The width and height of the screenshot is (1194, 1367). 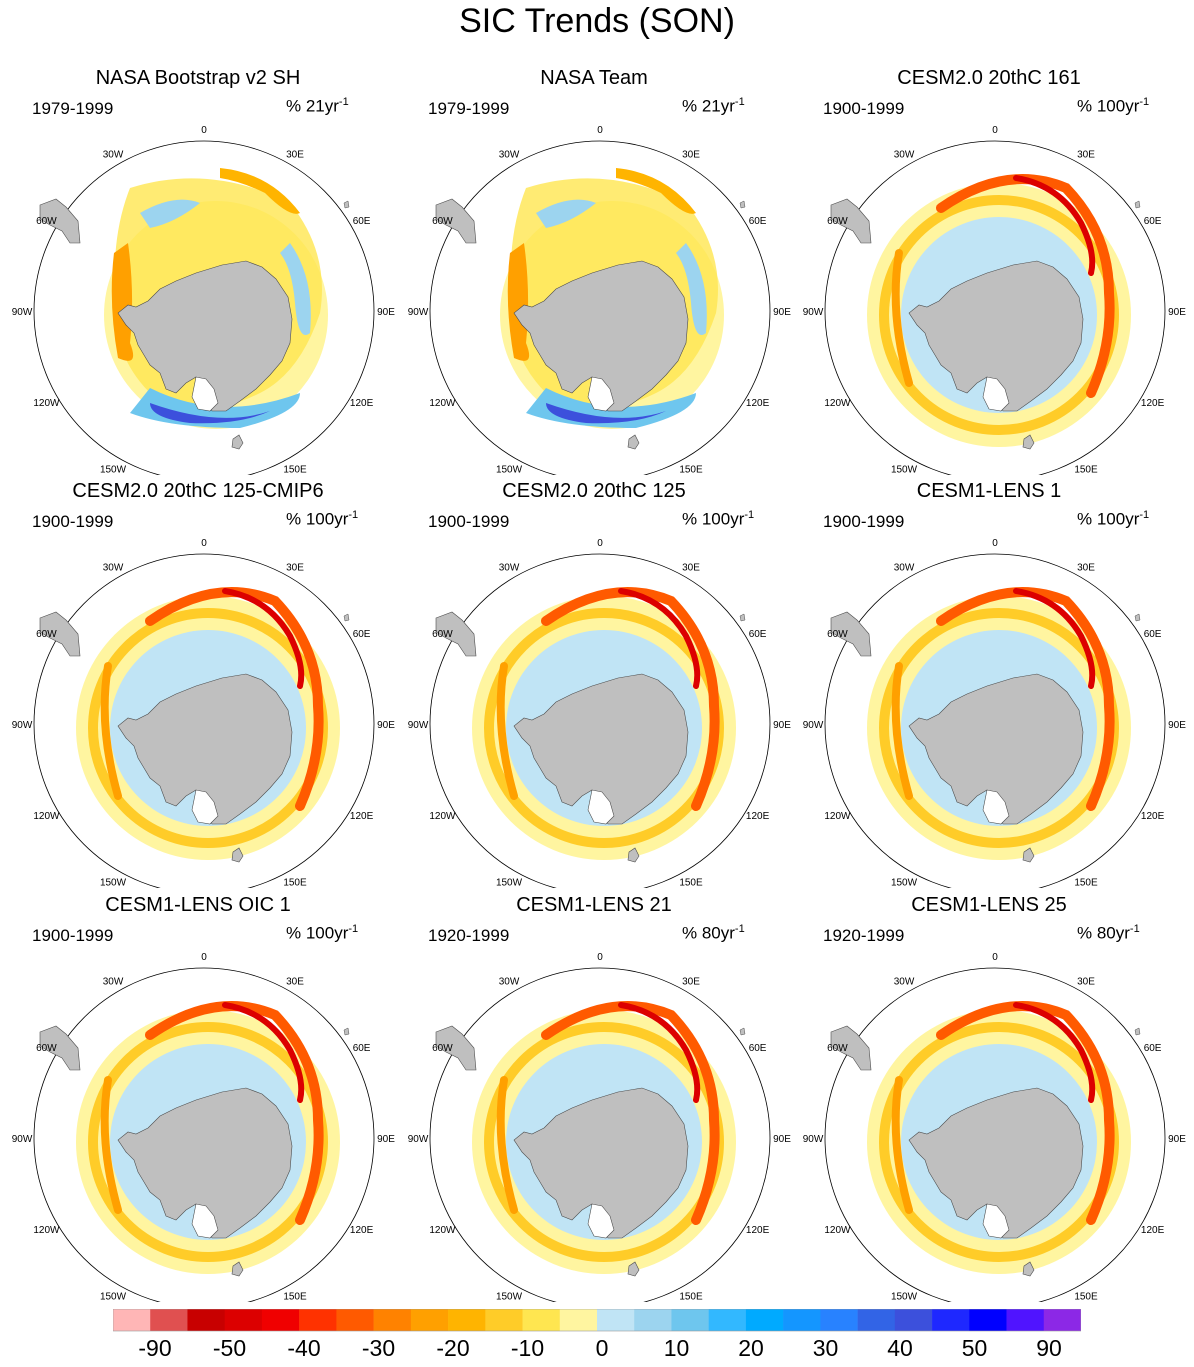 I want to click on colorbar-tick-label: -30, so click(x=378, y=1348).